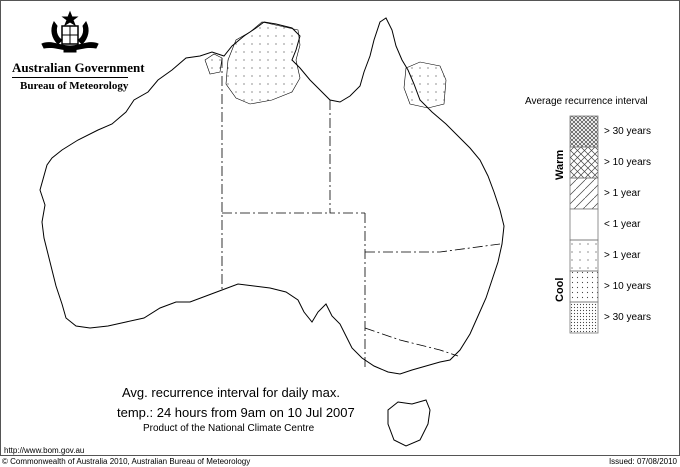 This screenshot has height=467, width=680. Describe the element at coordinates (213, 64) in the screenshot. I see `shaded-area-kimberley` at that location.